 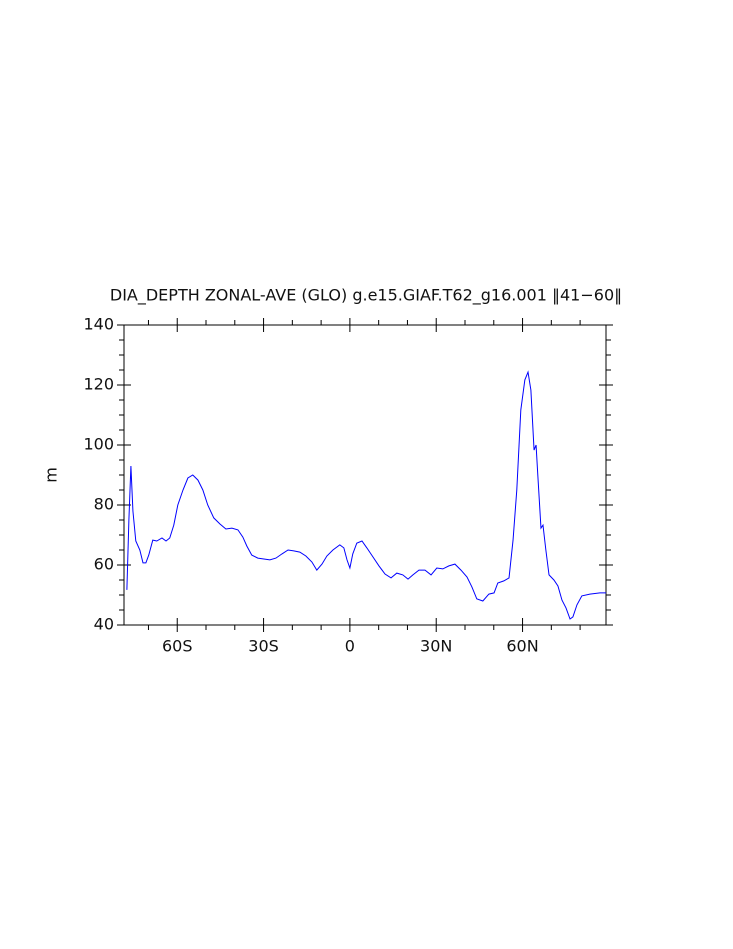 I want to click on y-tick-label: 40, so click(x=104, y=624).